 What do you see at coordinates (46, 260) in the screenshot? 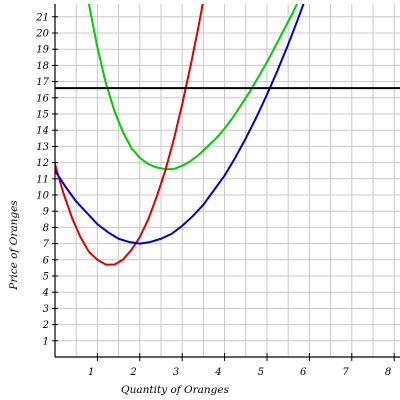
I see `y-tick-label: 6` at bounding box center [46, 260].